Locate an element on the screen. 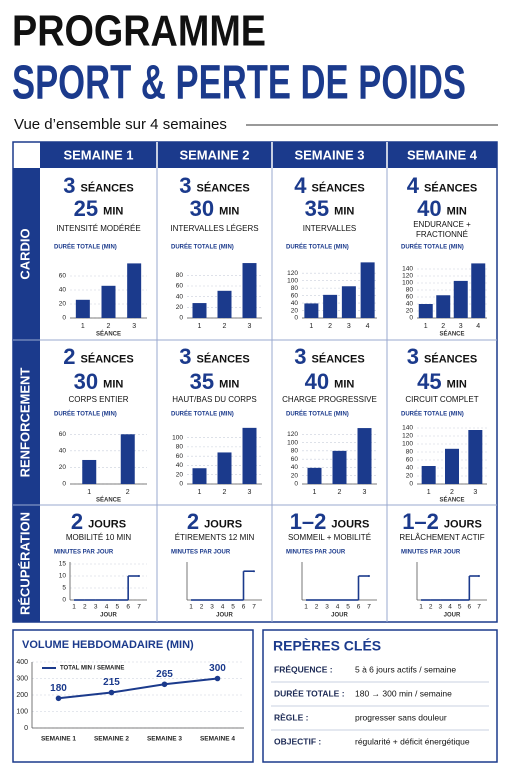 This screenshot has width=511, height=768. x-tick-label: 4 is located at coordinates (368, 326).